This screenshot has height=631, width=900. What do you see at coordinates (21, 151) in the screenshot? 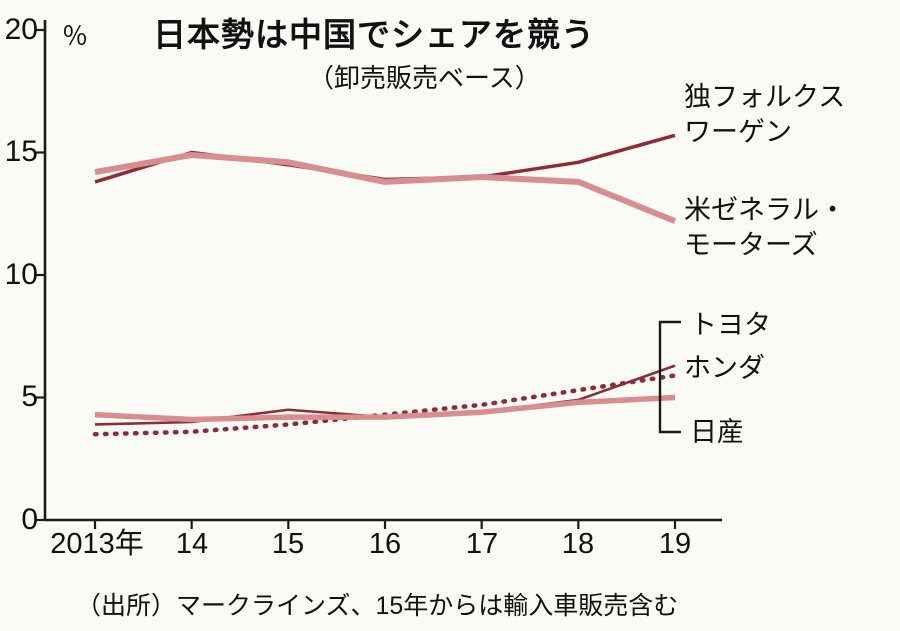
I see `y-tick-label-15: 15` at bounding box center [21, 151].